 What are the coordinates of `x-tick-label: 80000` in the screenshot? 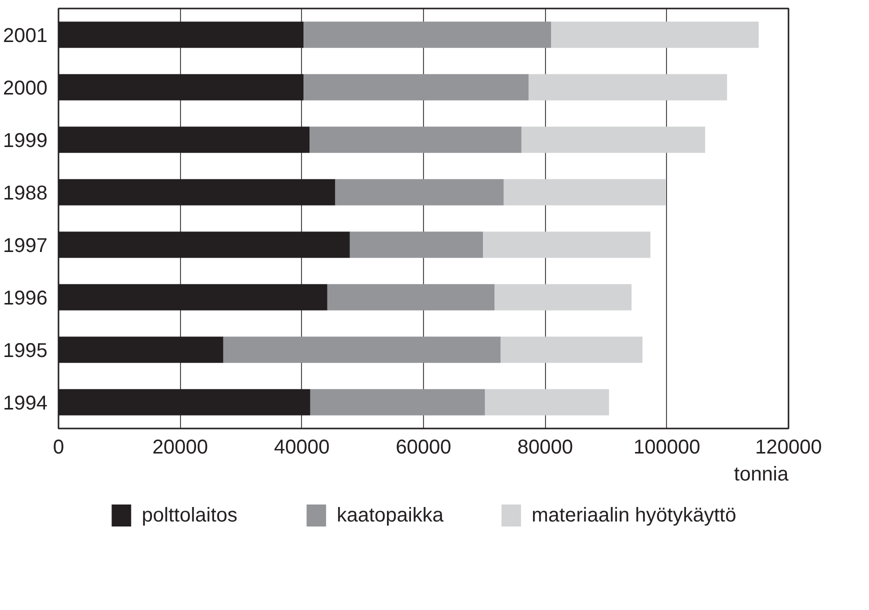 It's located at (545, 447).